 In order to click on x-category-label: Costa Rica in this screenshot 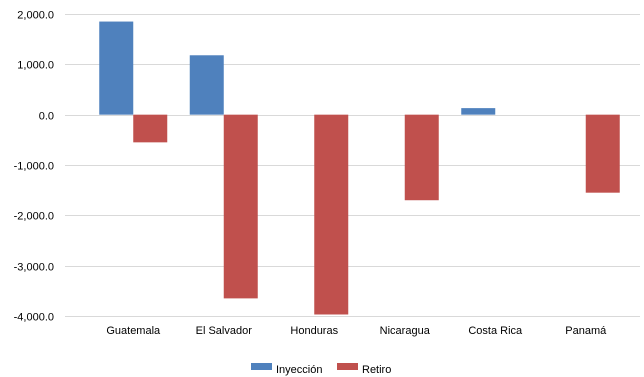, I will do `click(495, 331)`.